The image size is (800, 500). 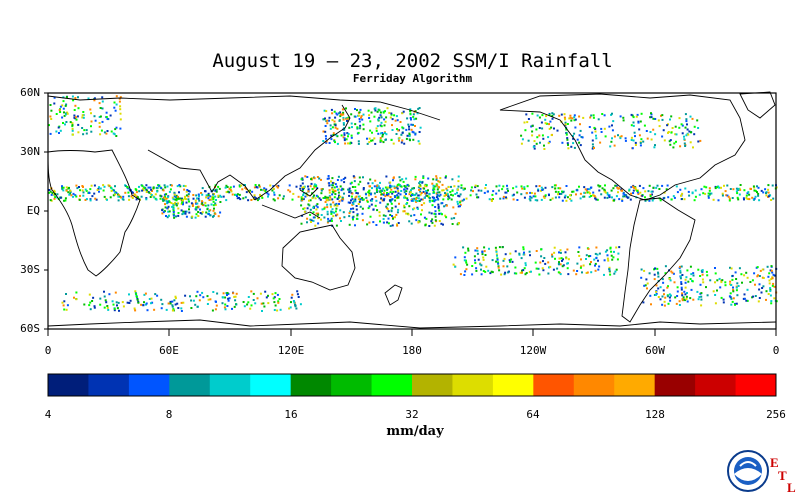 I want to click on noaa-logo-icon, so click(x=748, y=471).